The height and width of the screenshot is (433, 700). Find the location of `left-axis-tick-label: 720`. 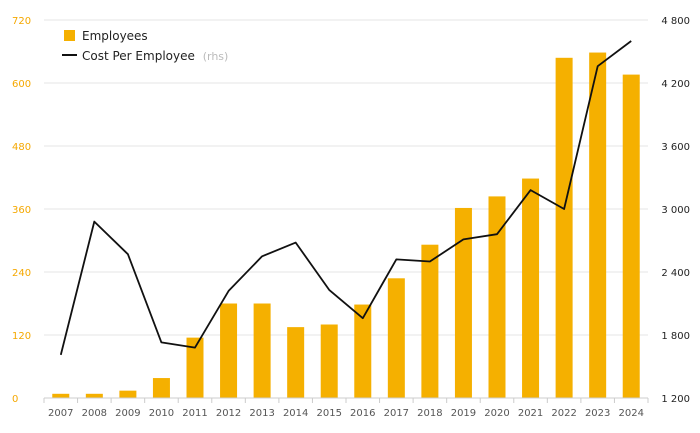

left-axis-tick-label: 720 is located at coordinates (21, 21).